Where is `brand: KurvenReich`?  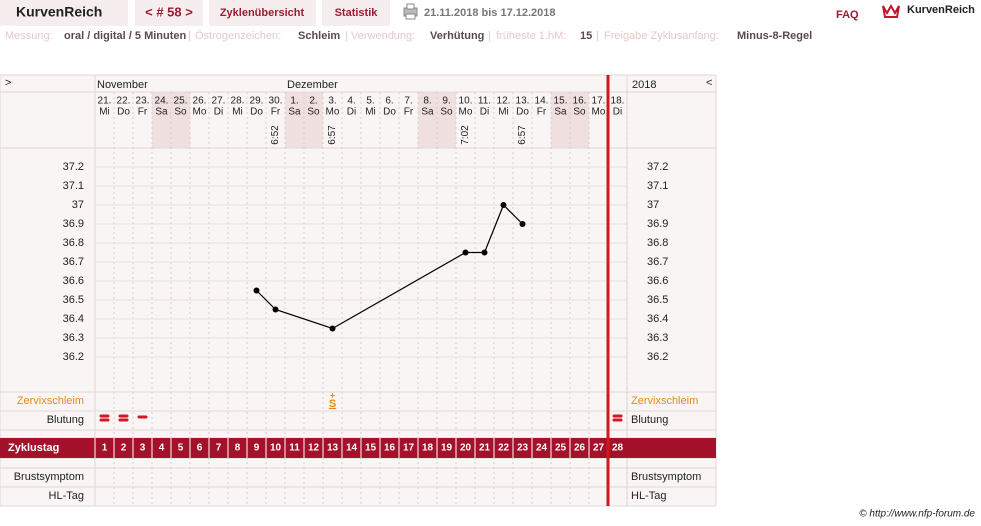 brand: KurvenReich is located at coordinates (59, 12).